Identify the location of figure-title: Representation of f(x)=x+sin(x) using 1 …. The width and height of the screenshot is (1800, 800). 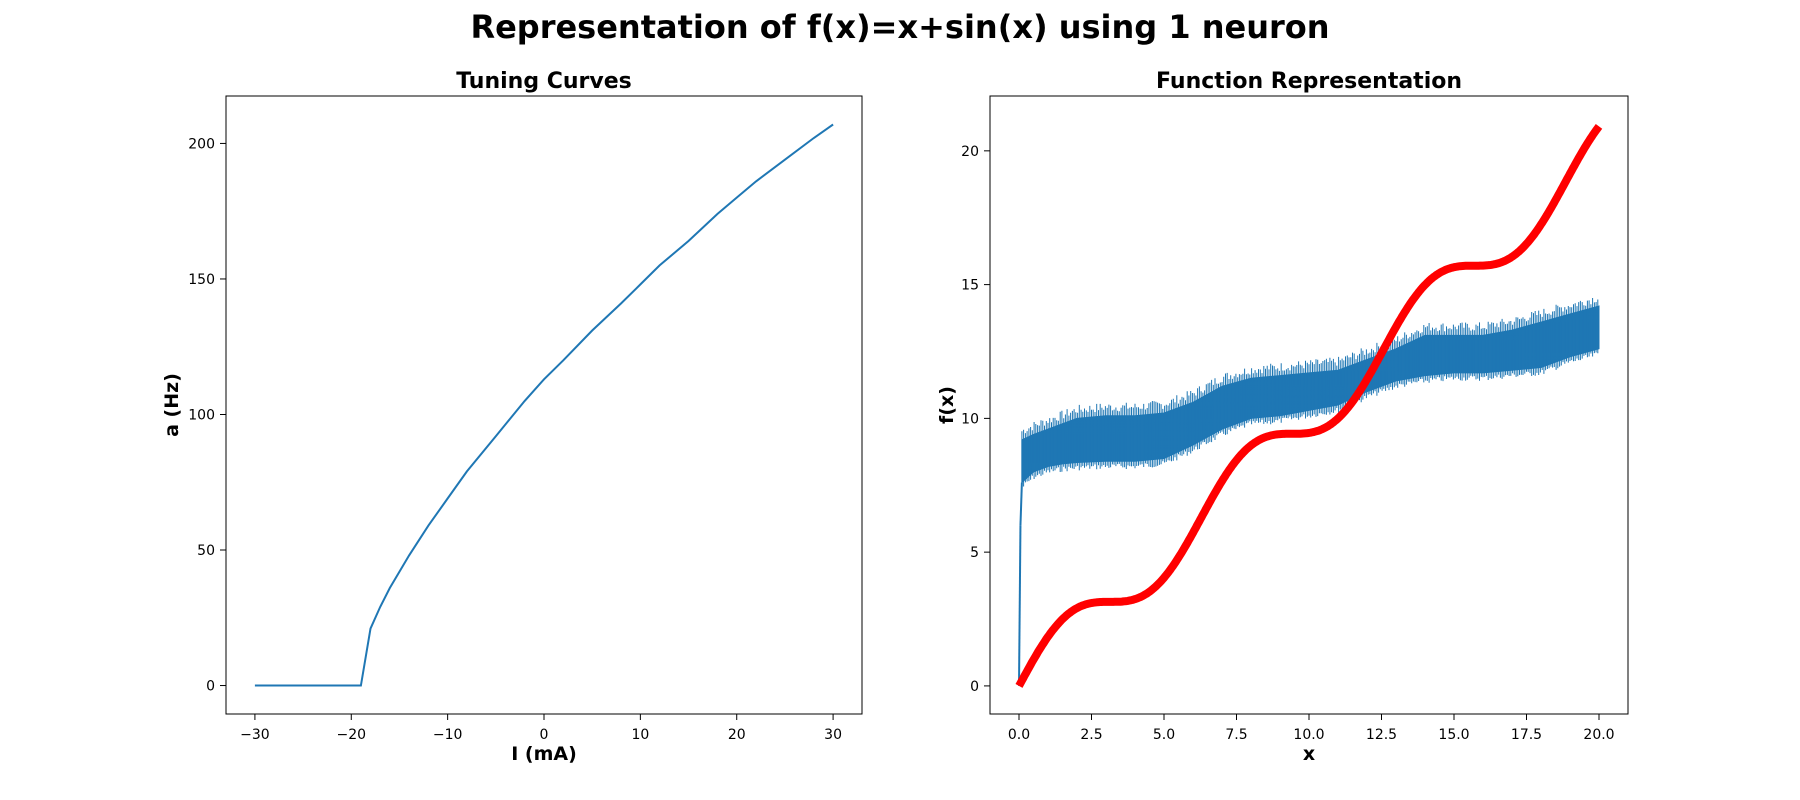
(900, 27).